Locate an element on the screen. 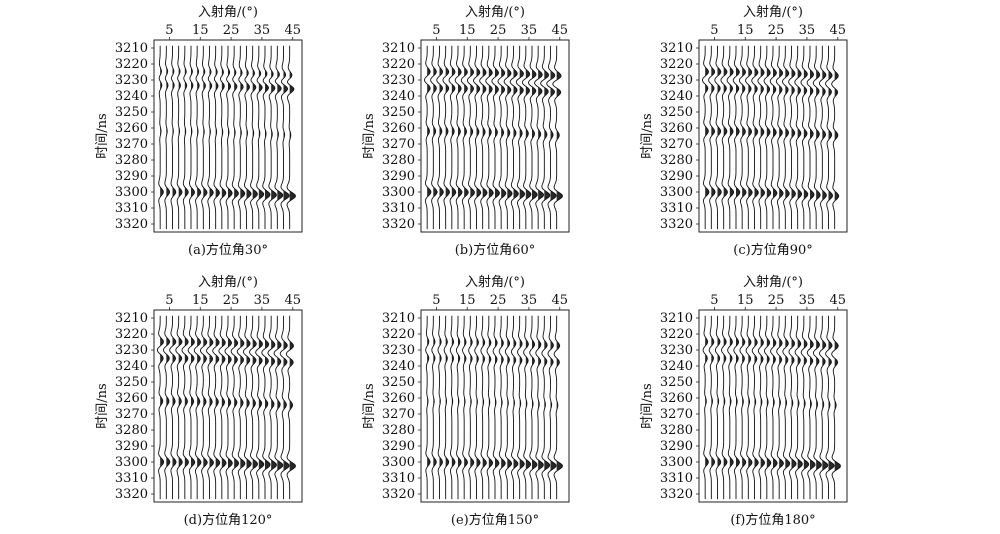  y-tick-label: 3260 is located at coordinates (131, 398).